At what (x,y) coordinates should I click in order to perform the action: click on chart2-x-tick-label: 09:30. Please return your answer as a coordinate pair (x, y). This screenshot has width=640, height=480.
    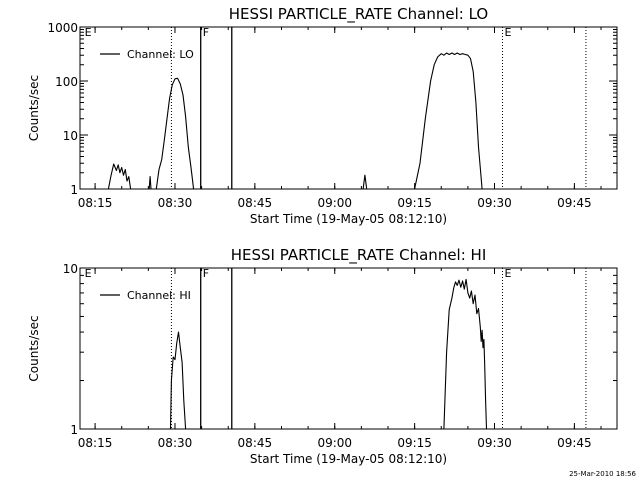
    Looking at the image, I should click on (494, 443).